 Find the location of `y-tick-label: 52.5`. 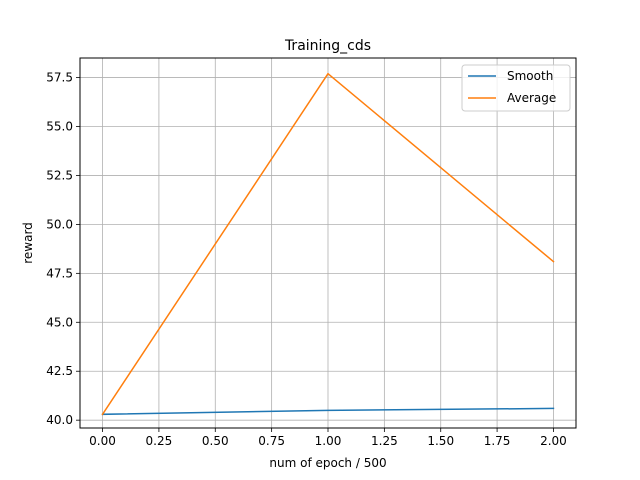

y-tick-label: 52.5 is located at coordinates (59, 175).